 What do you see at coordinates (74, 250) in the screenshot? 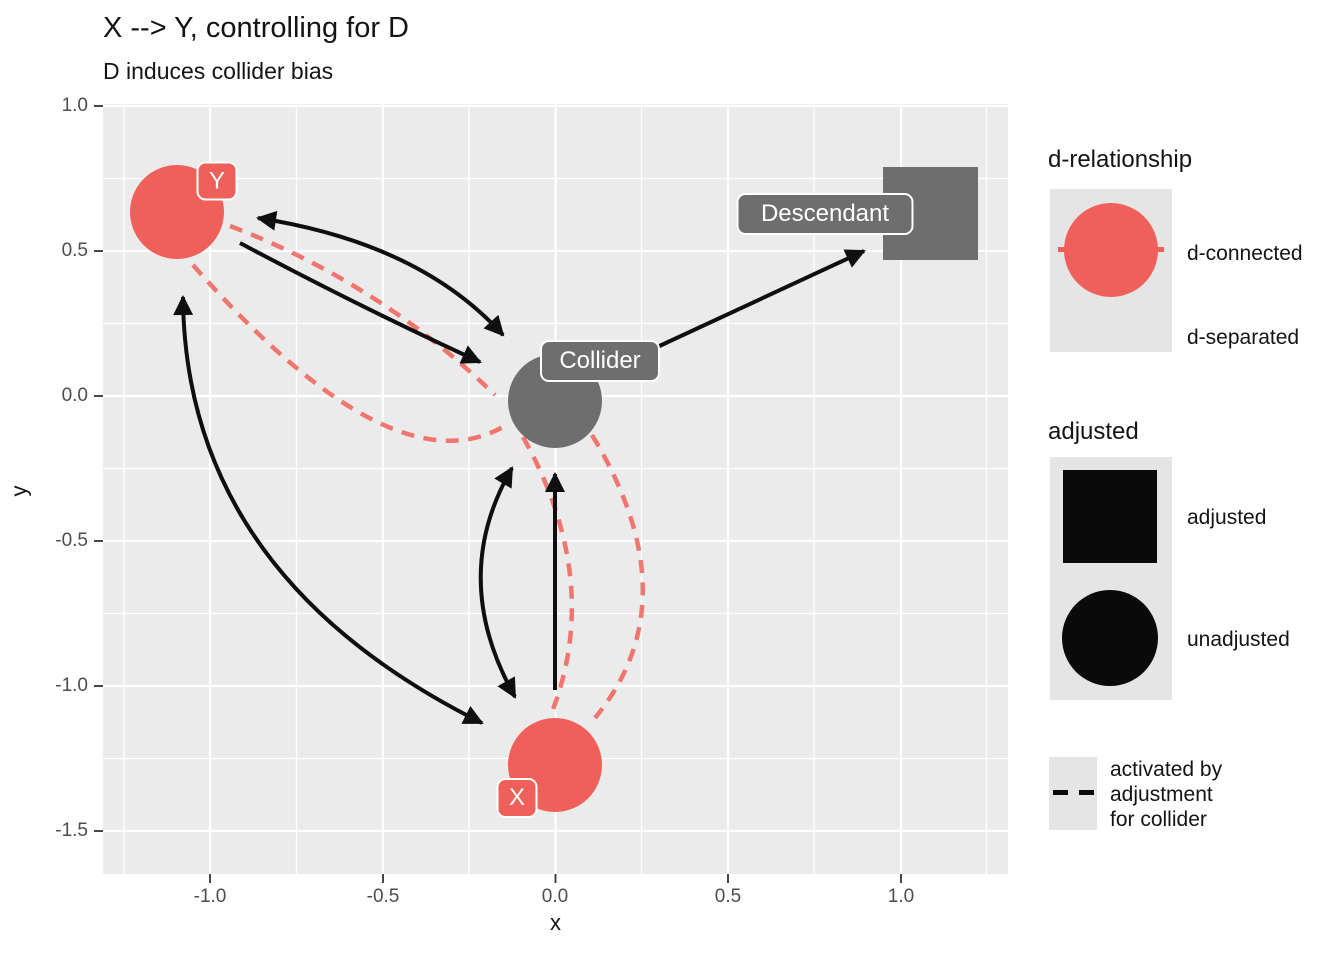
I see `y-tick-label: 0.5` at bounding box center [74, 250].